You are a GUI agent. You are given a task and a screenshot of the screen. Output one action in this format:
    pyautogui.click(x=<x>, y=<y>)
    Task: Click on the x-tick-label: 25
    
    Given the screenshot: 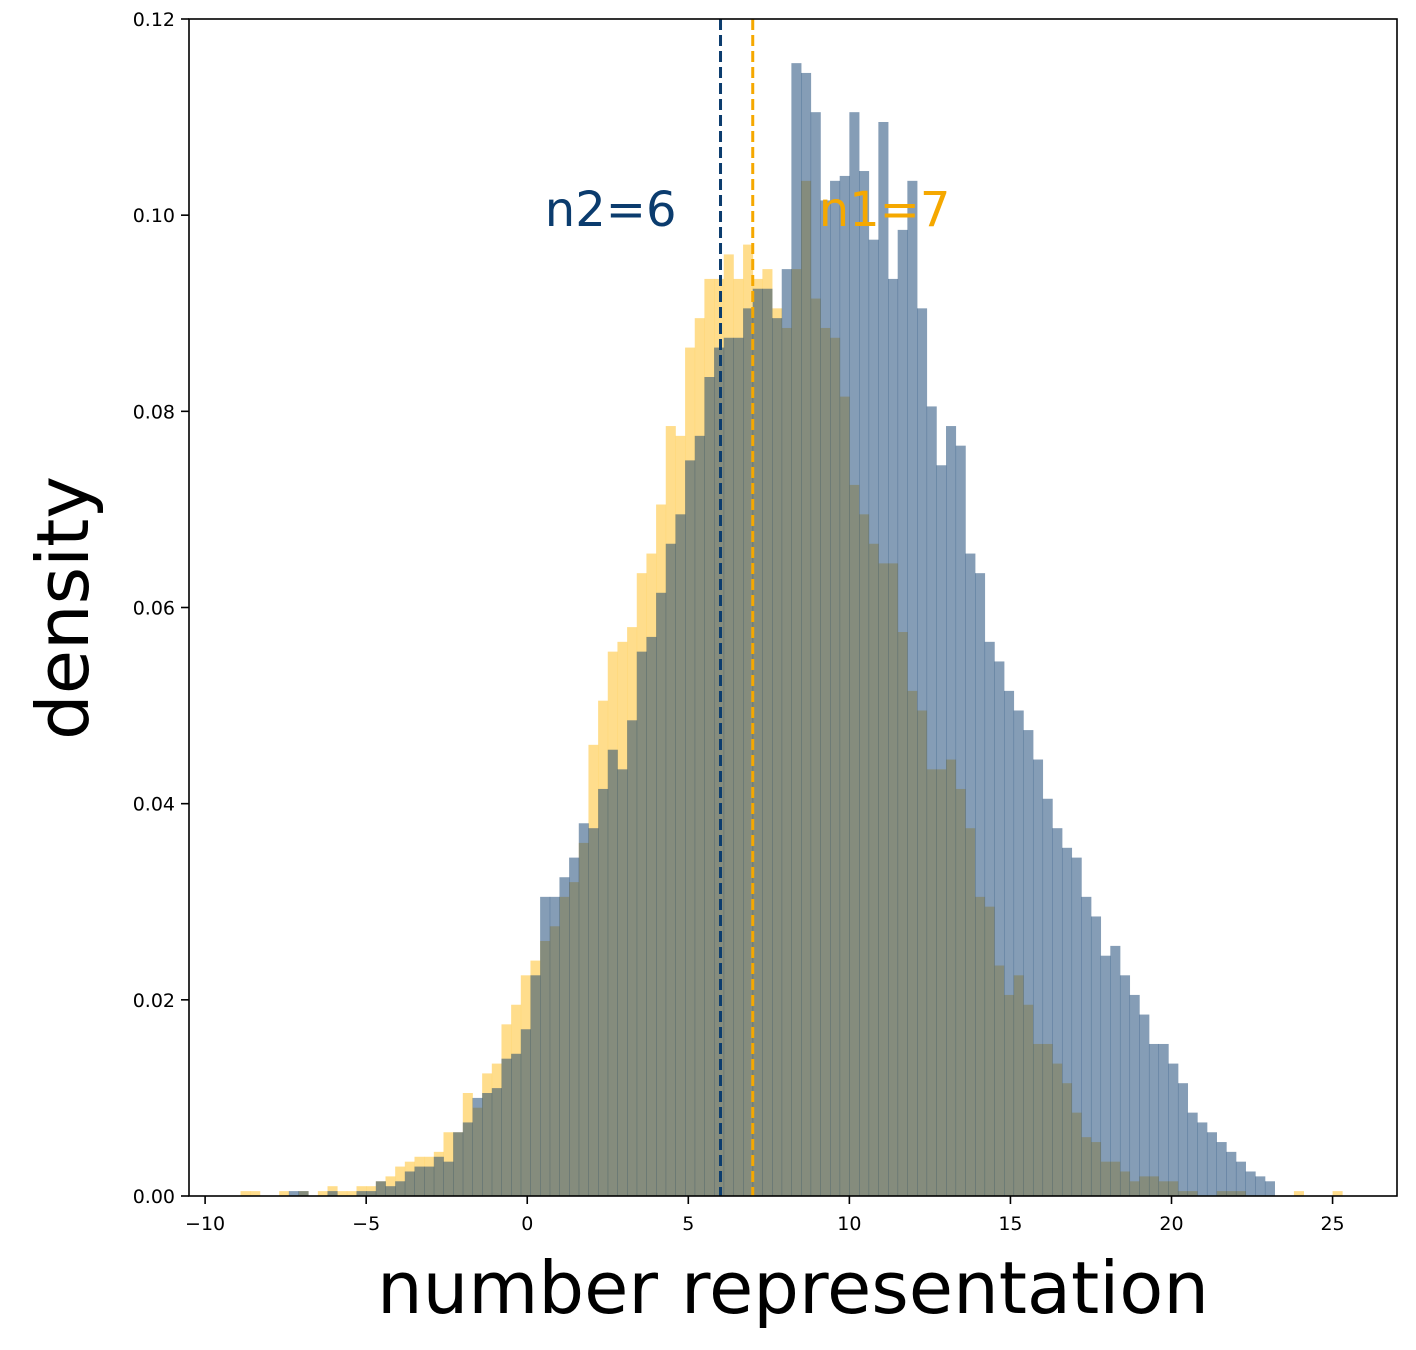 What is the action you would take?
    pyautogui.click(x=1332, y=1224)
    